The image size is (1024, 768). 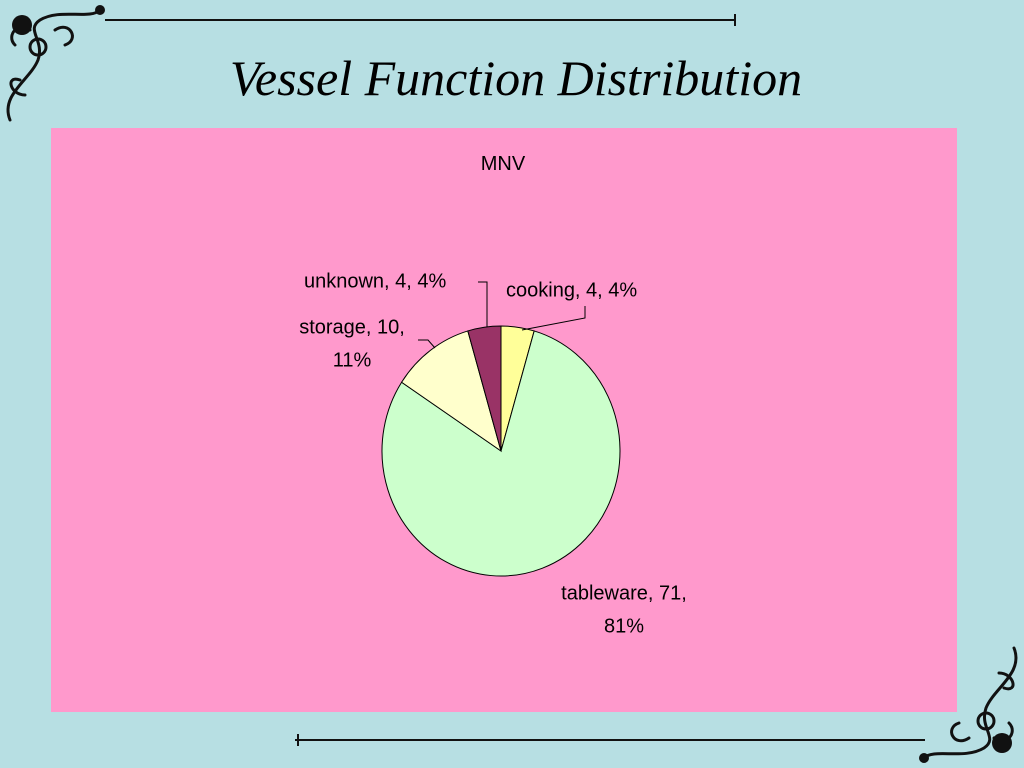 I want to click on ornament-top-left, so click(x=55, y=63).